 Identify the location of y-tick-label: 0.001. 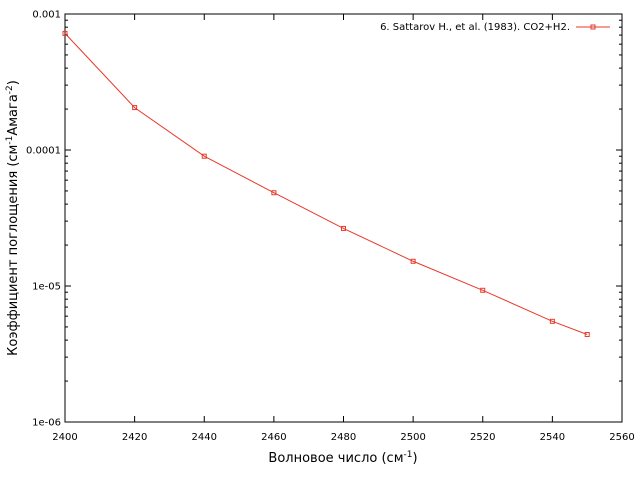
(46, 15).